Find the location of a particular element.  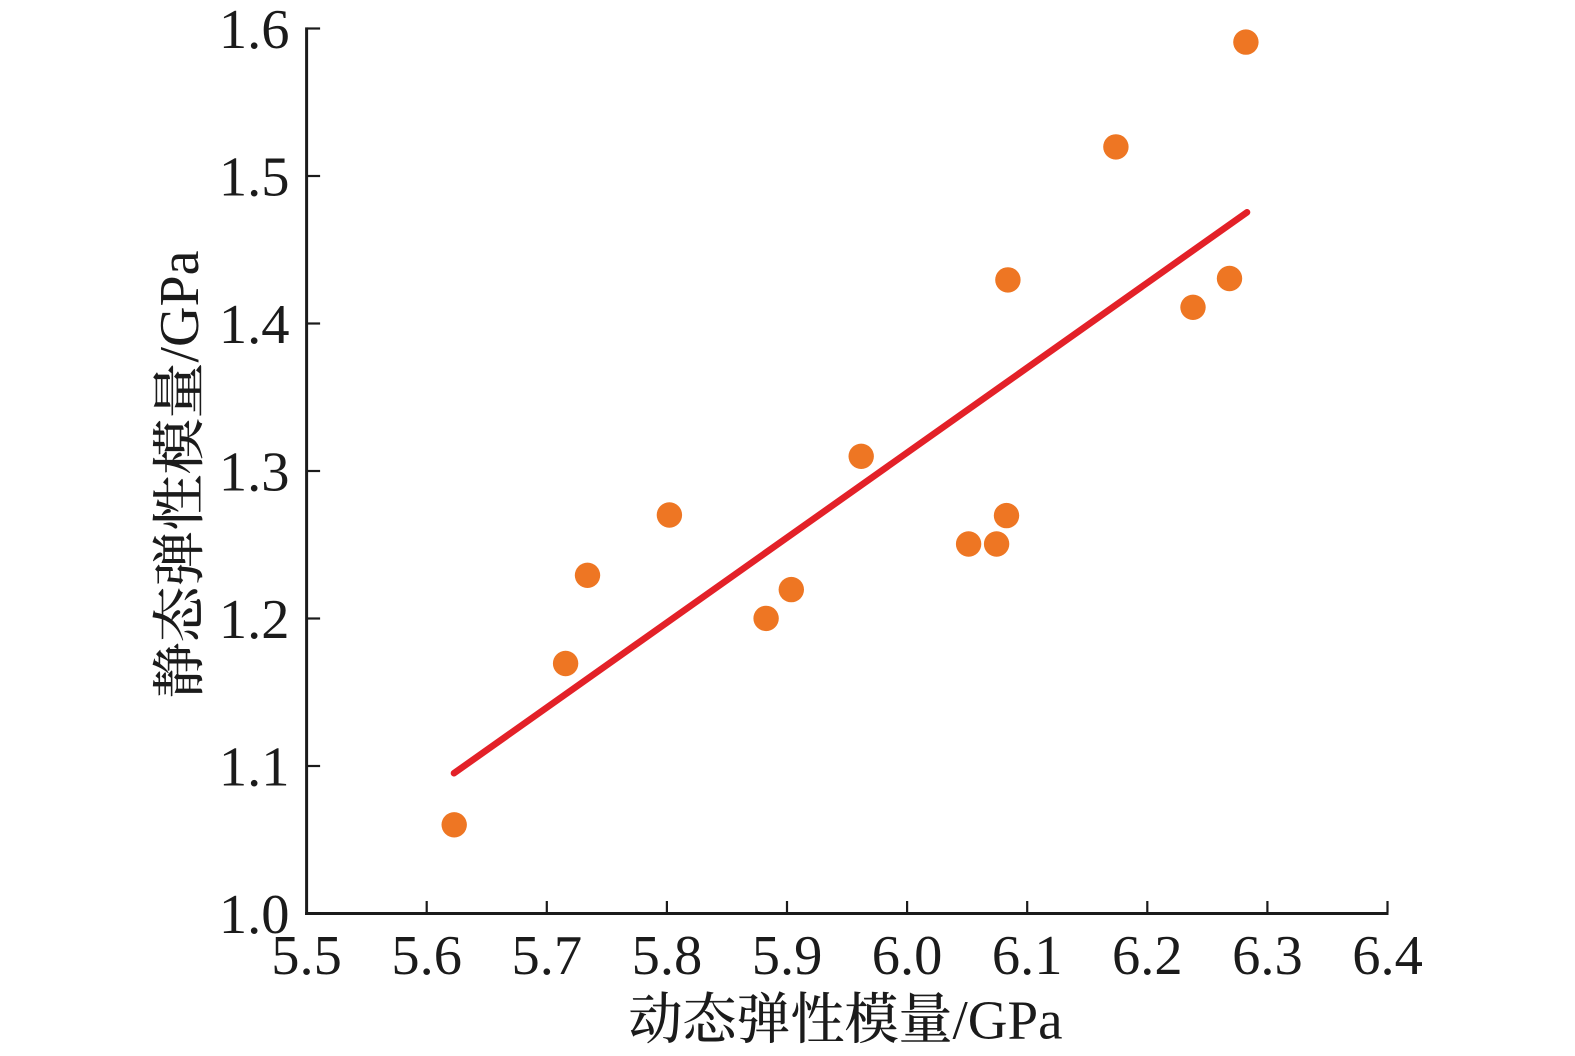

svg-text: 6.1 is located at coordinates (1027, 956).